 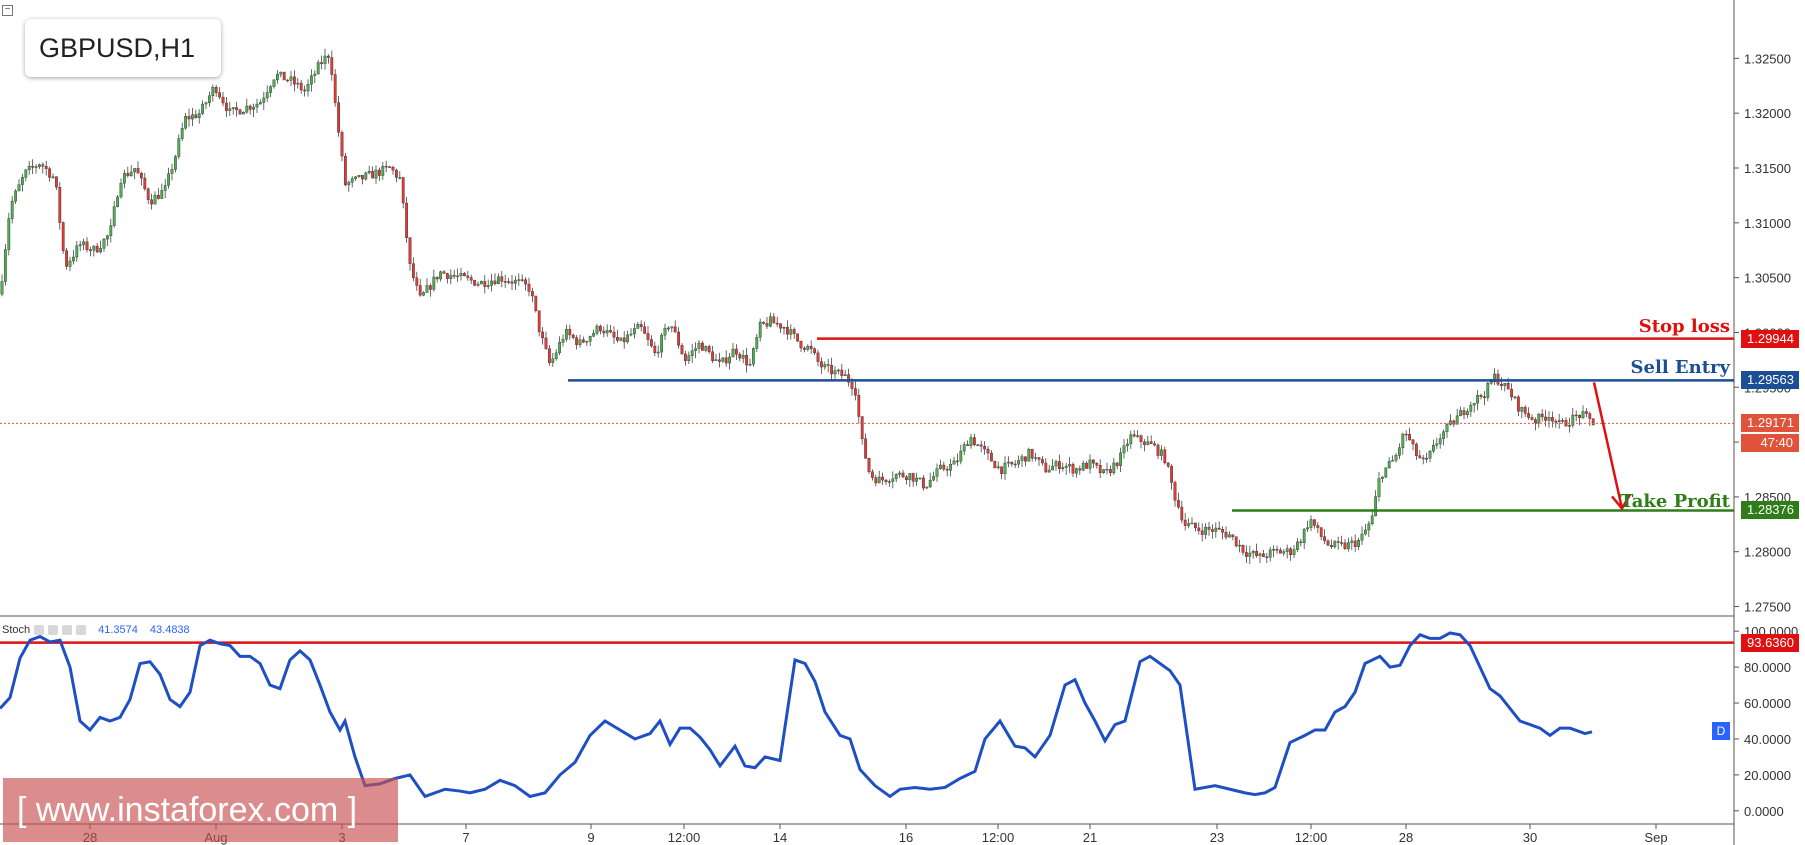 I want to click on collapse-icon: −, so click(x=7, y=10).